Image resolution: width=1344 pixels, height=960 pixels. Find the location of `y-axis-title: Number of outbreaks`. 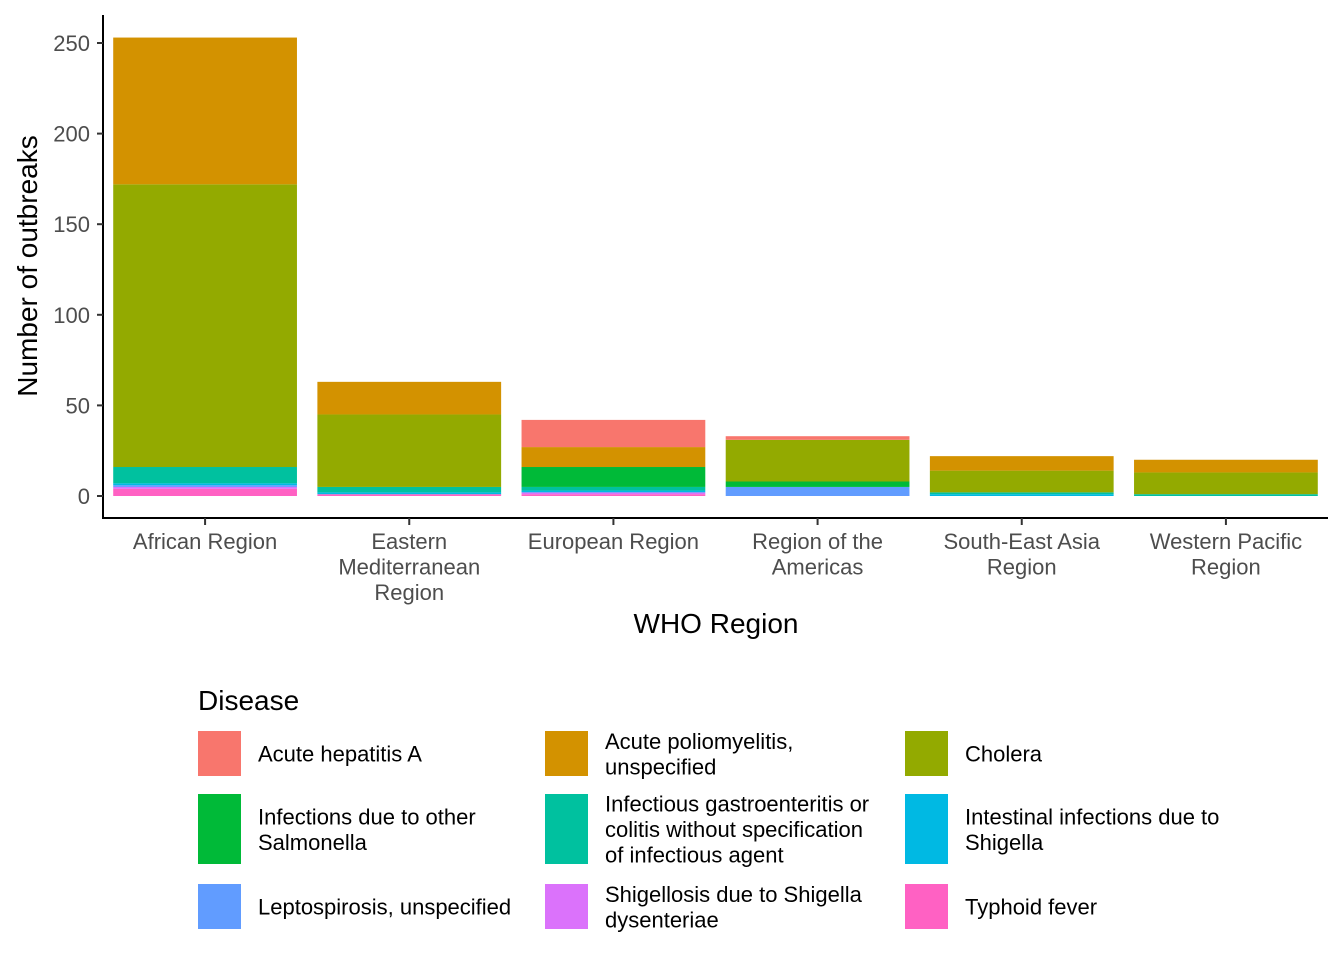

y-axis-title: Number of outbreaks is located at coordinates (27, 265).